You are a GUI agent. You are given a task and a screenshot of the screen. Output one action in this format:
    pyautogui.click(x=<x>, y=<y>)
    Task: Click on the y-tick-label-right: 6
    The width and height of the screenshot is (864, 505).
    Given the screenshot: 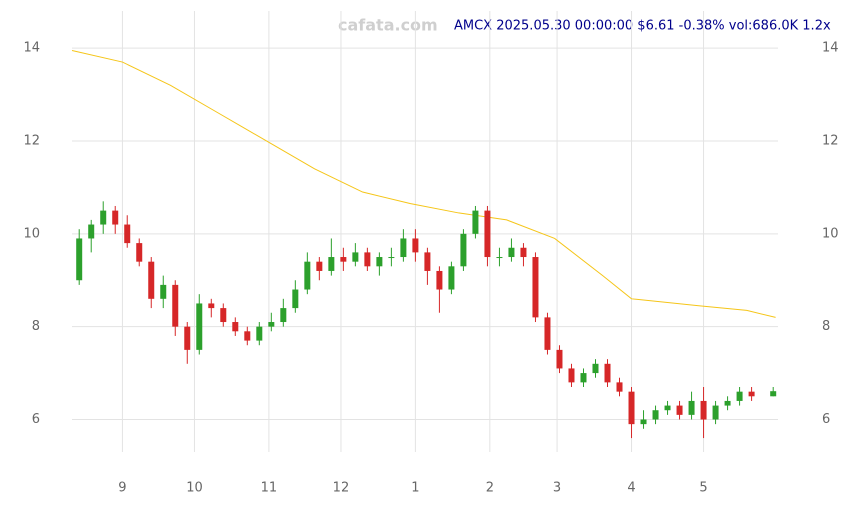 What is the action you would take?
    pyautogui.click(x=826, y=419)
    